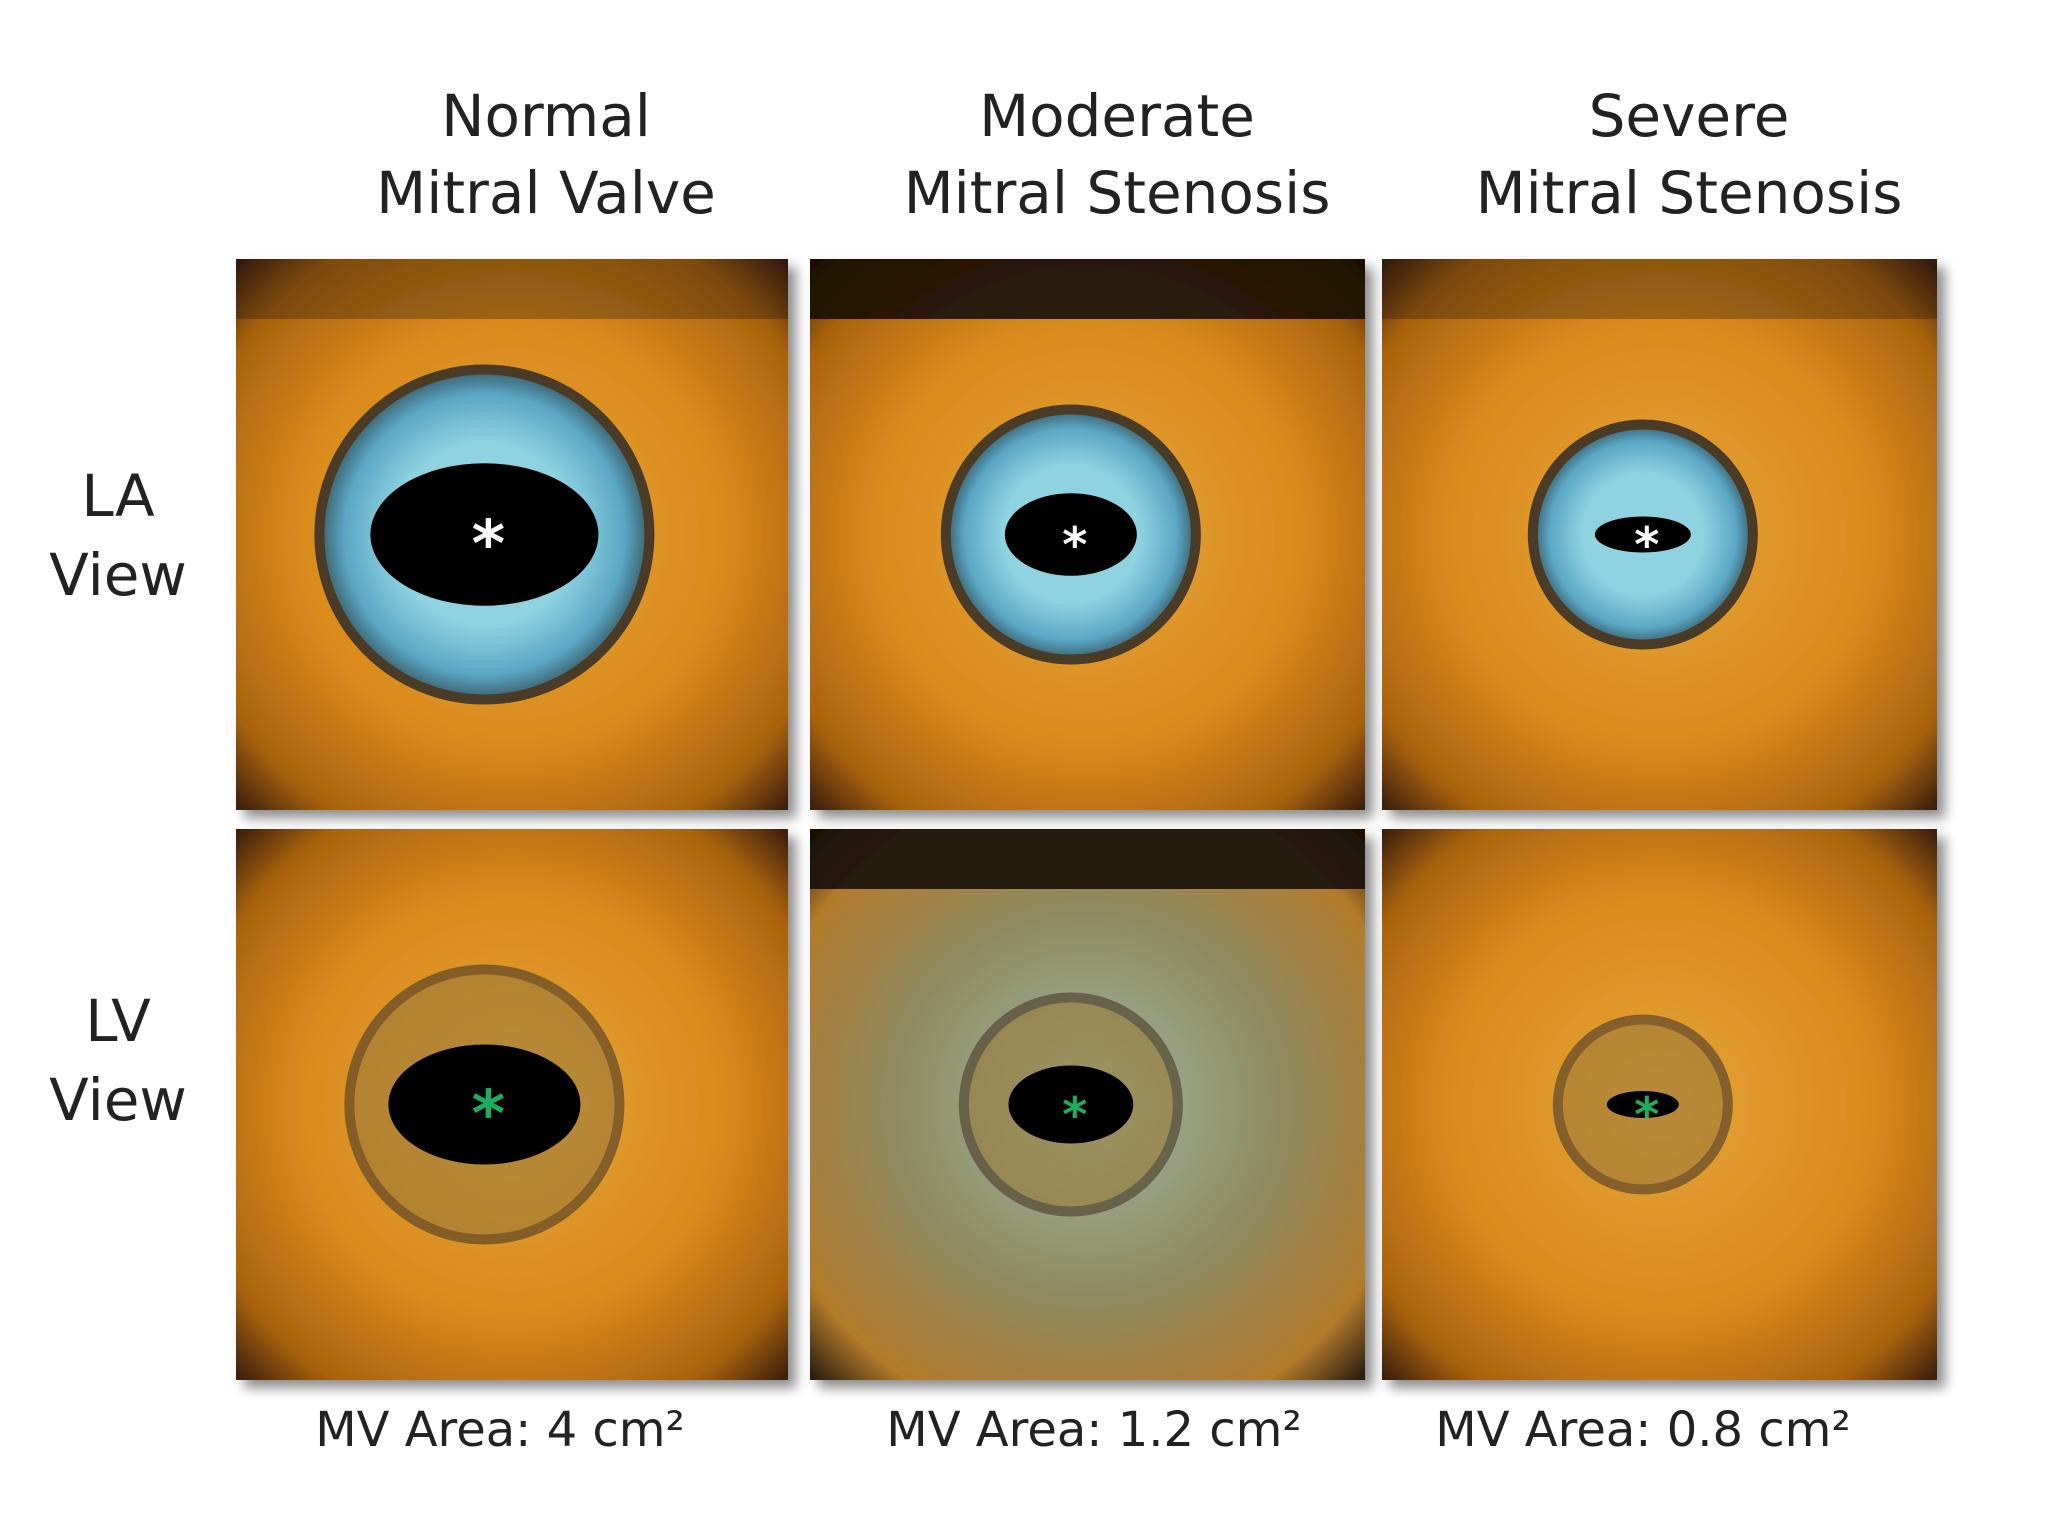 This screenshot has height=1536, width=2048. I want to click on column-title: Mitral Valve, so click(546, 193).